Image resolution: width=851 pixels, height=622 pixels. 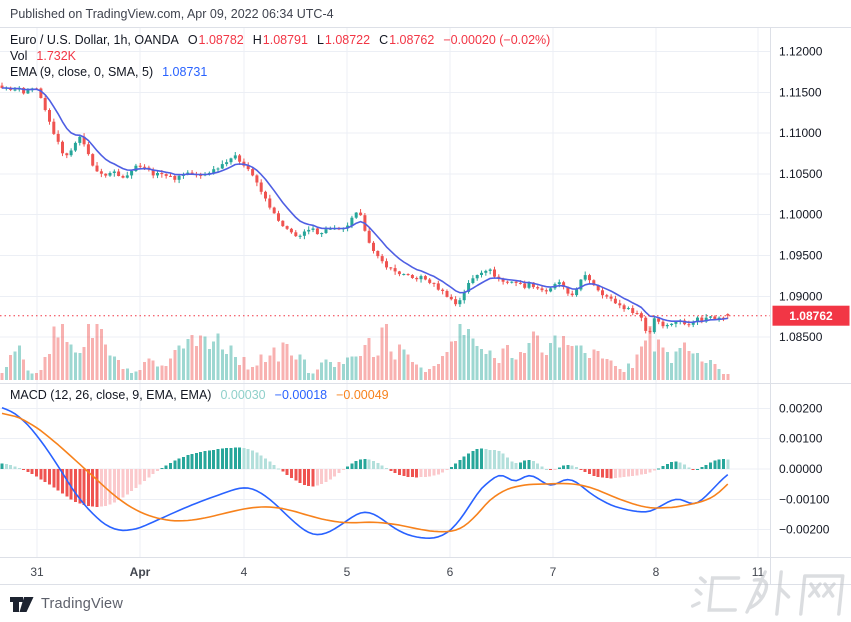 What do you see at coordinates (801, 439) in the screenshot?
I see `macd-axis-label: 0.00100` at bounding box center [801, 439].